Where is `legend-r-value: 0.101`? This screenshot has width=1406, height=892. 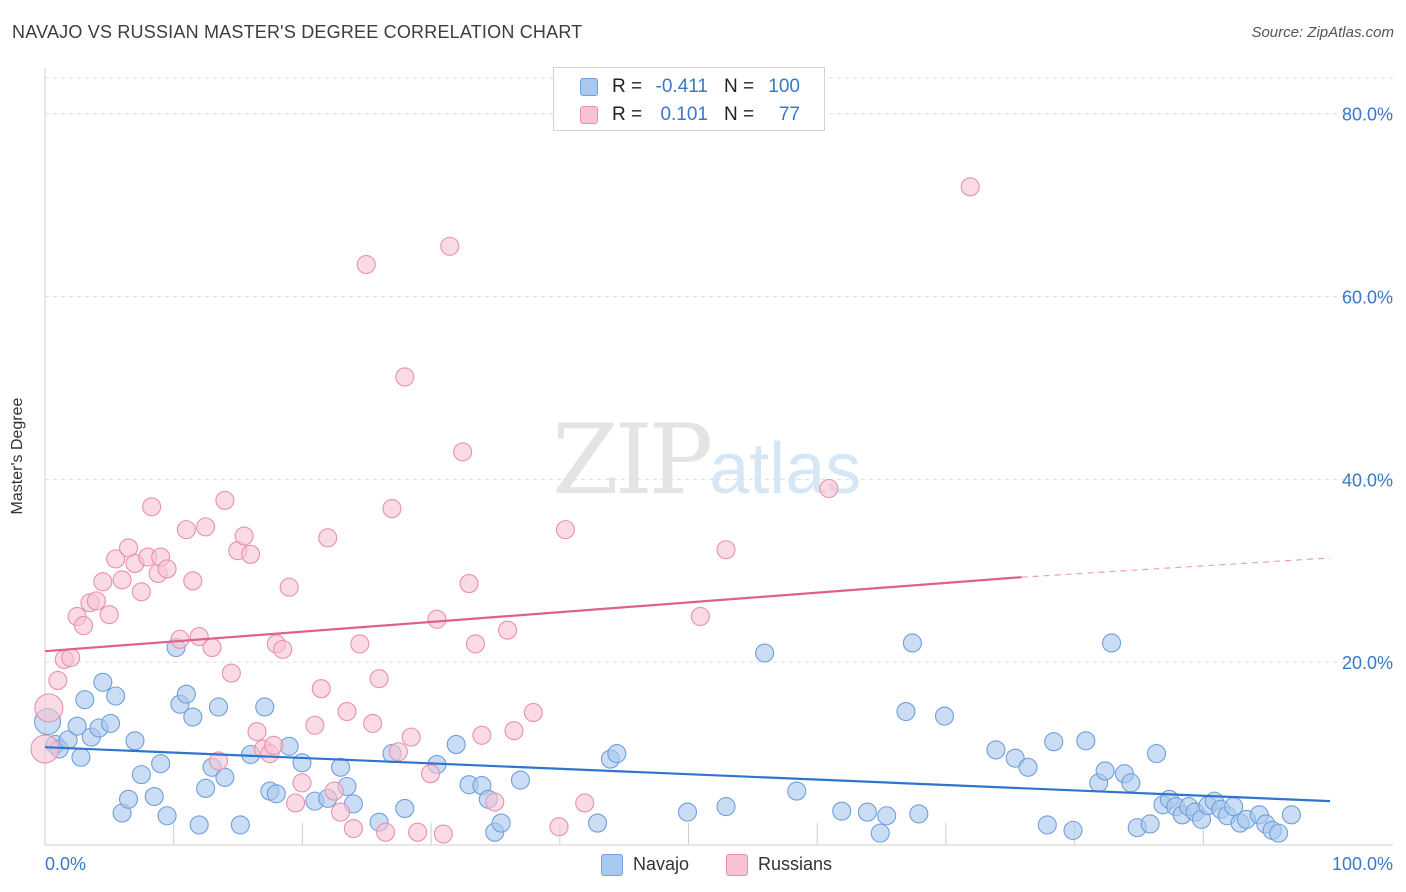 legend-r-value: 0.101 is located at coordinates (684, 114).